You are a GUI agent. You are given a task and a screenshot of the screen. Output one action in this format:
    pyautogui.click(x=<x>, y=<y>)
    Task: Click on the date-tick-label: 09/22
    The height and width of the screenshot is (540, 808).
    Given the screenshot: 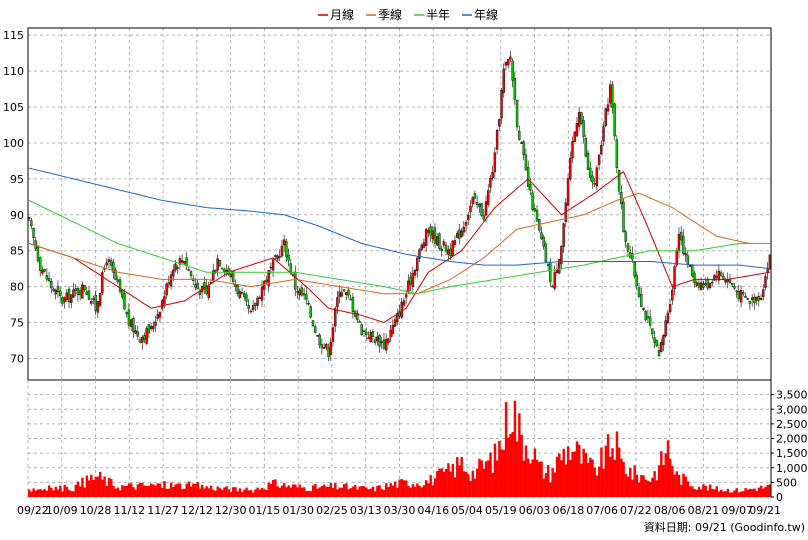 What is the action you would take?
    pyautogui.click(x=33, y=510)
    